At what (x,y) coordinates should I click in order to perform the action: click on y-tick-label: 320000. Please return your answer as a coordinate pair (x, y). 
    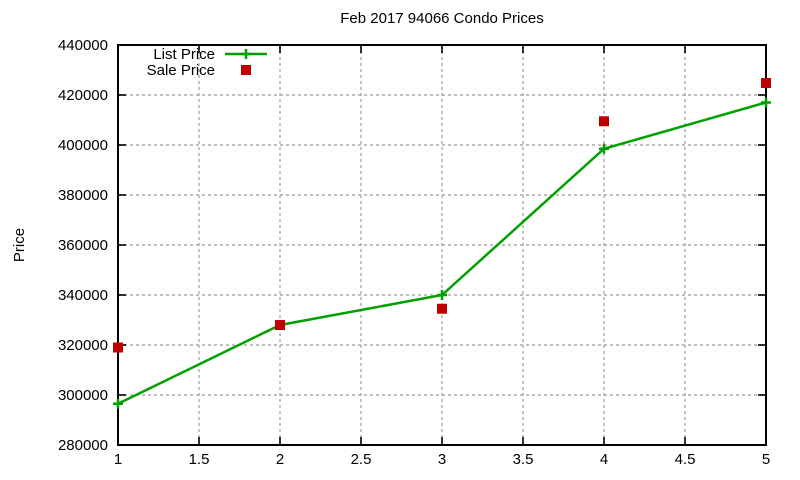
    Looking at the image, I should click on (83, 345).